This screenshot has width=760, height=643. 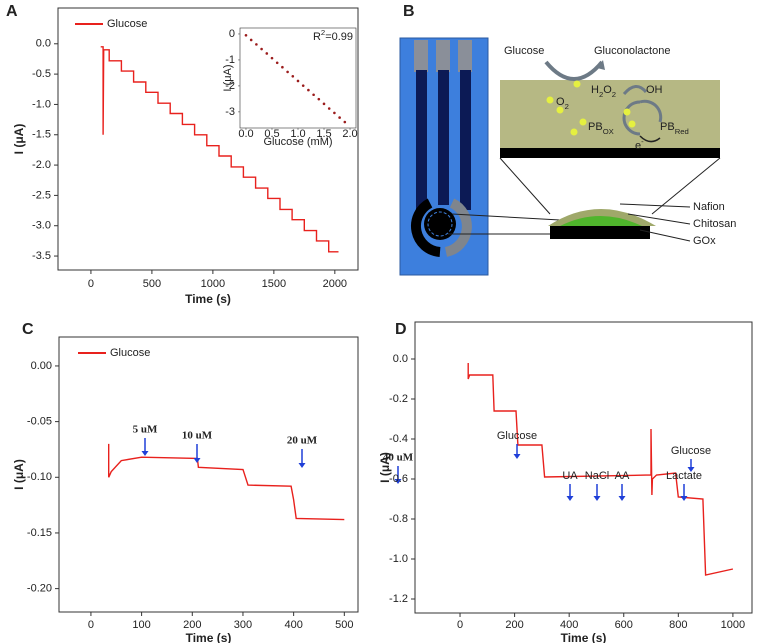 I want to click on x-tick-label: 1000, so click(x=733, y=625).